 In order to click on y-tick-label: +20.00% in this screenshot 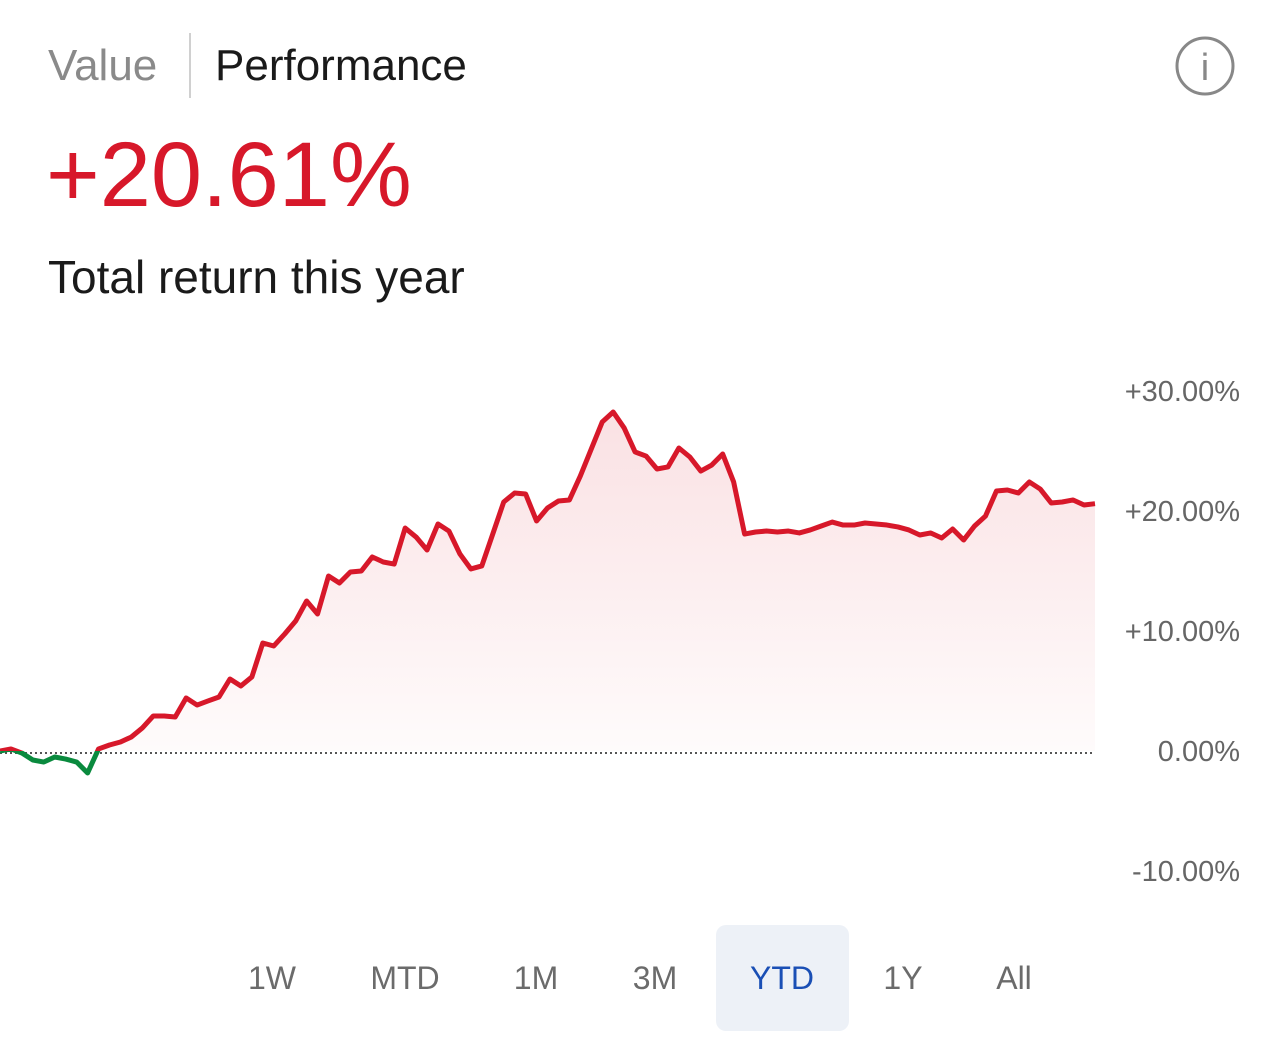, I will do `click(1182, 512)`.